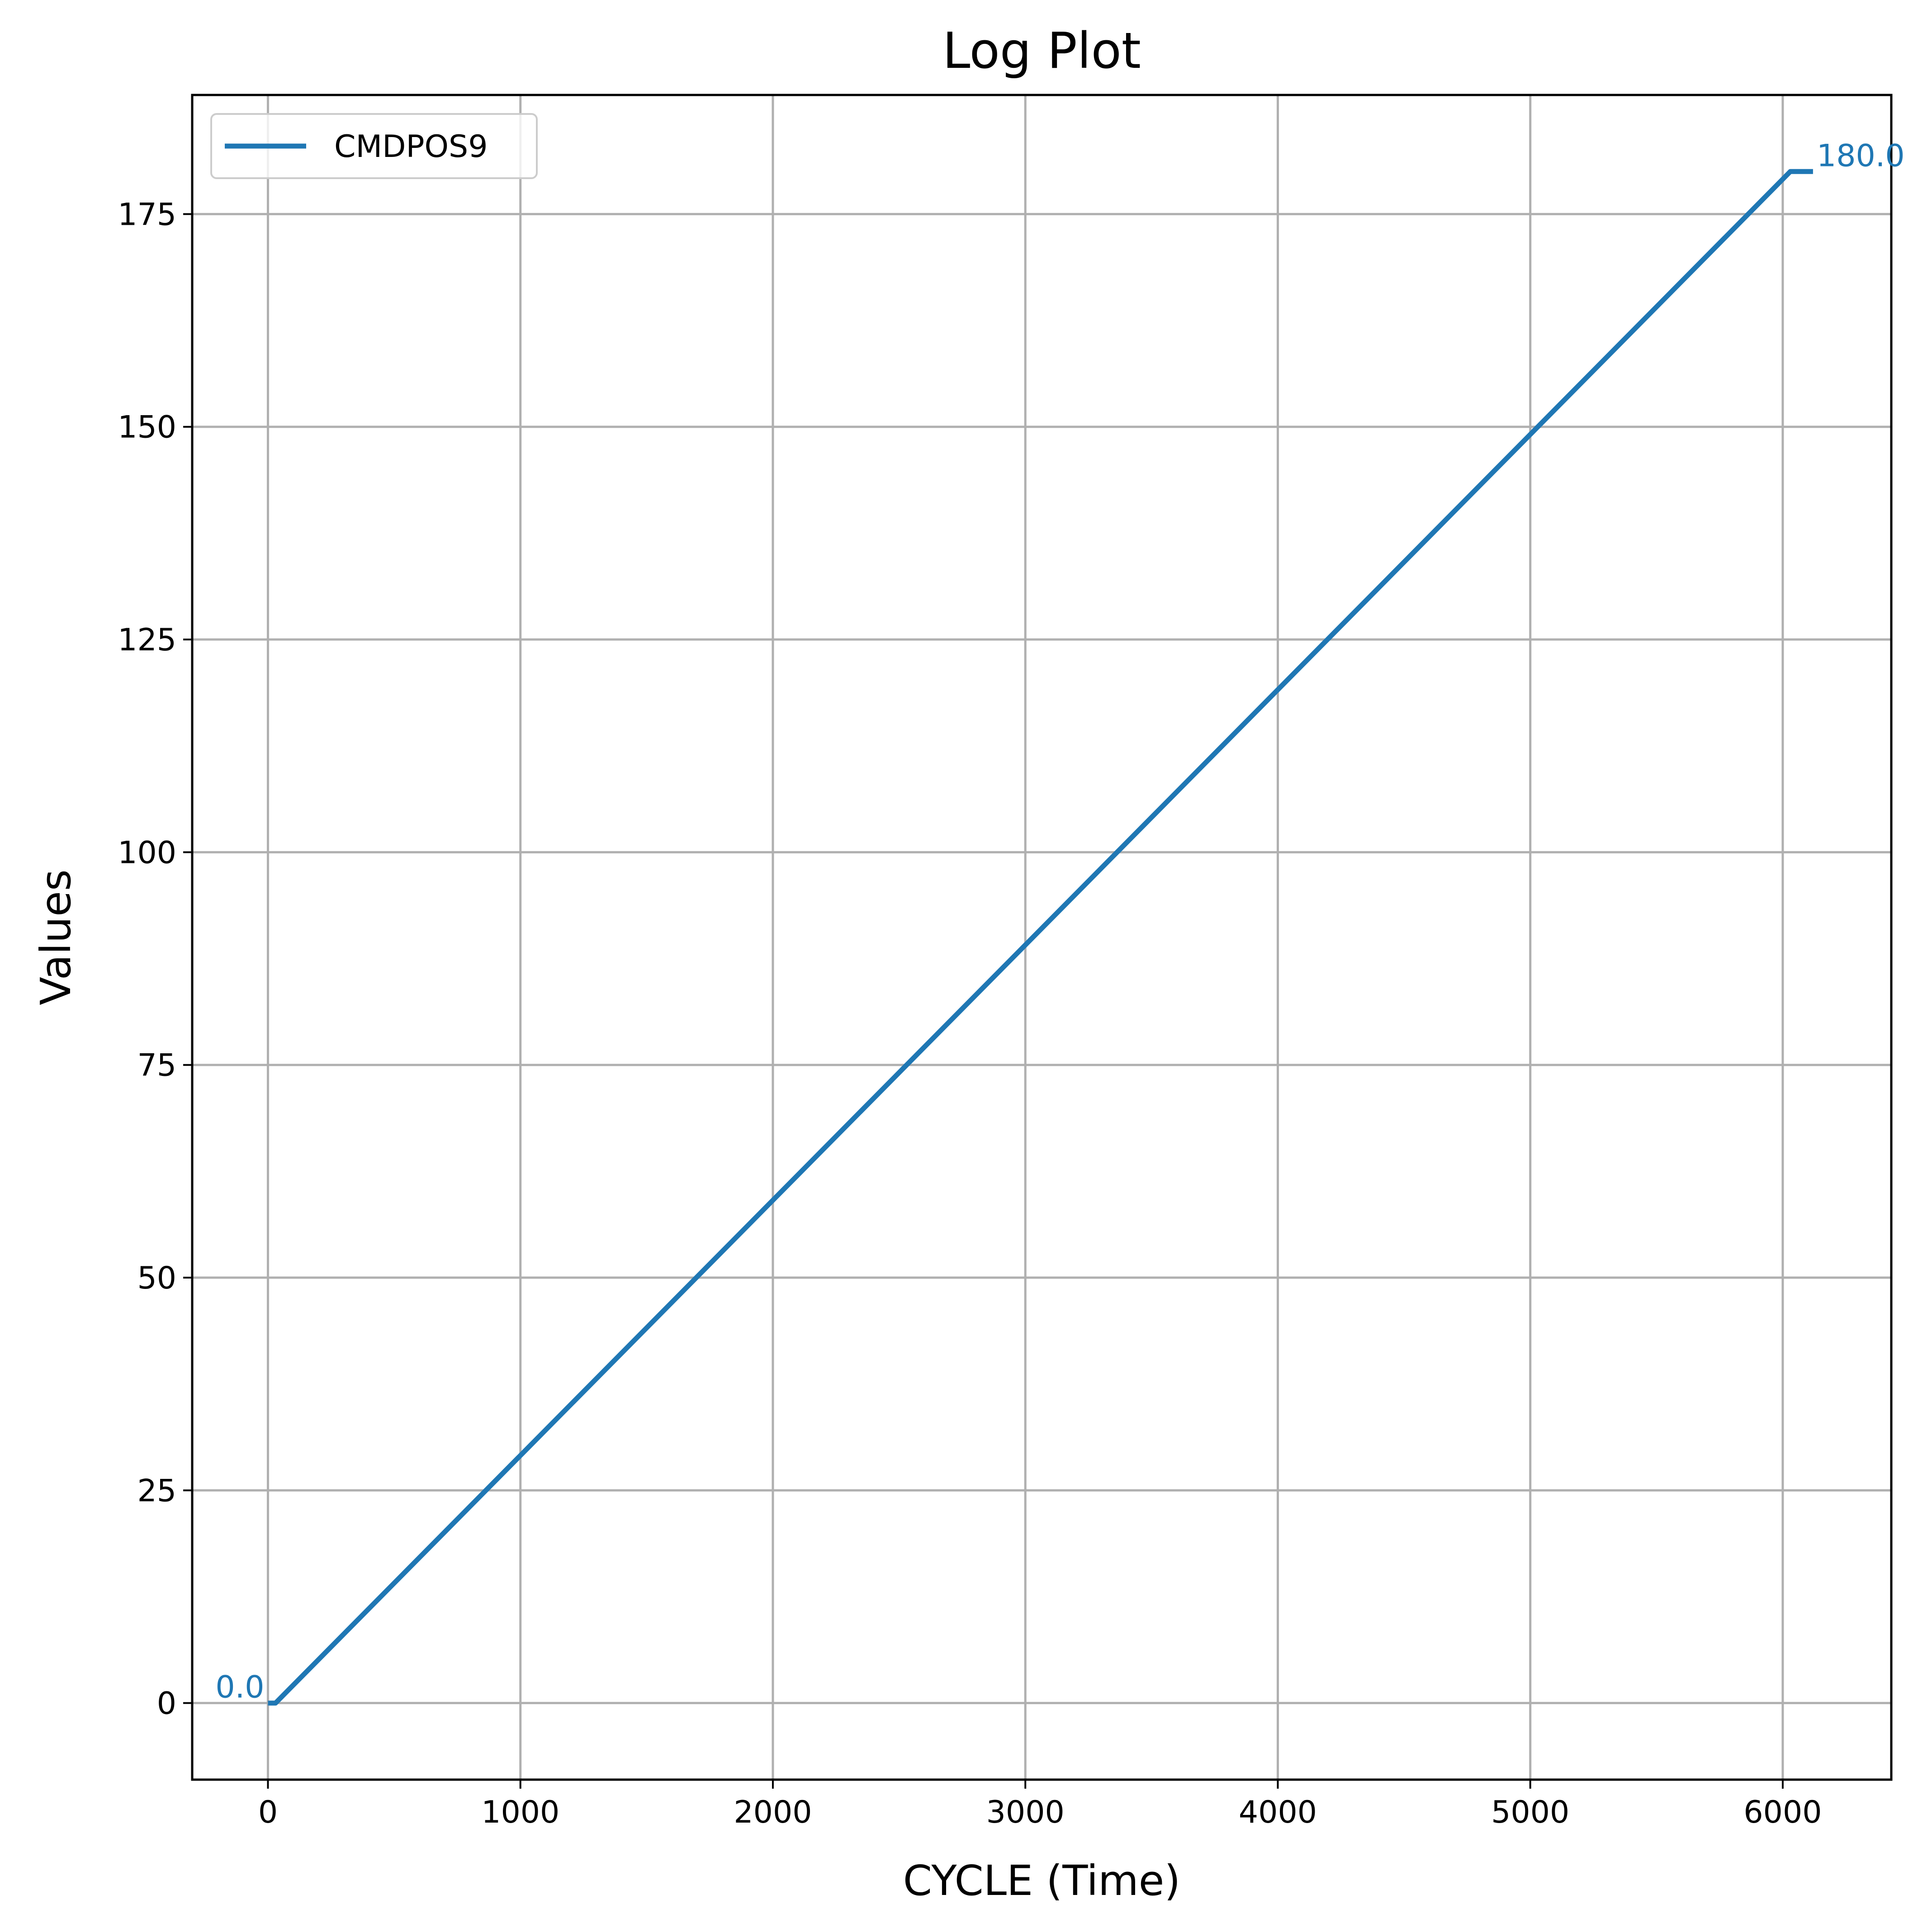 This screenshot has width=1932, height=1923. I want to click on legend-box, so click(374, 146).